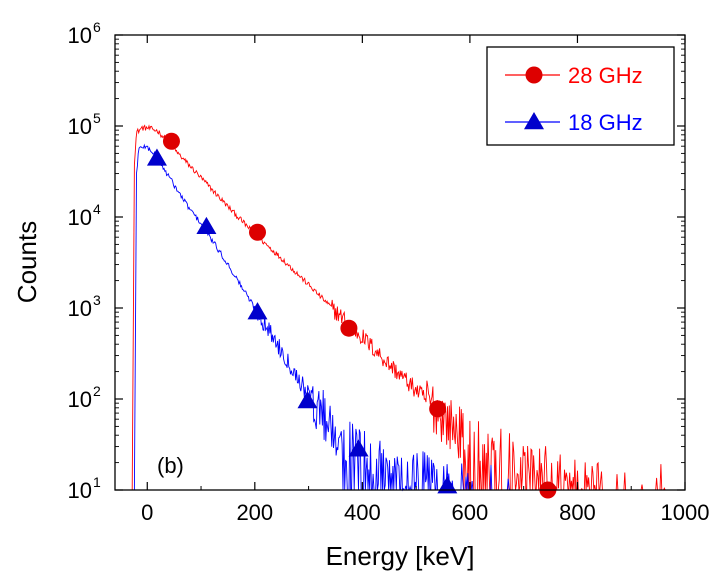 The height and width of the screenshot is (578, 725). Describe the element at coordinates (80, 490) in the screenshot. I see `y-tick-label-0: 10` at that location.